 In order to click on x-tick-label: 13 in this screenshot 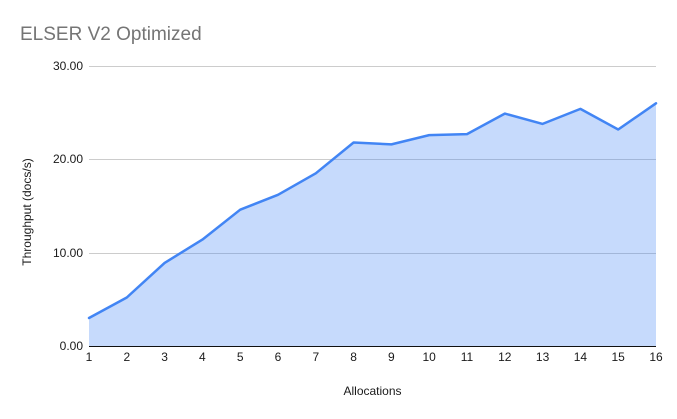, I will do `click(542, 357)`.